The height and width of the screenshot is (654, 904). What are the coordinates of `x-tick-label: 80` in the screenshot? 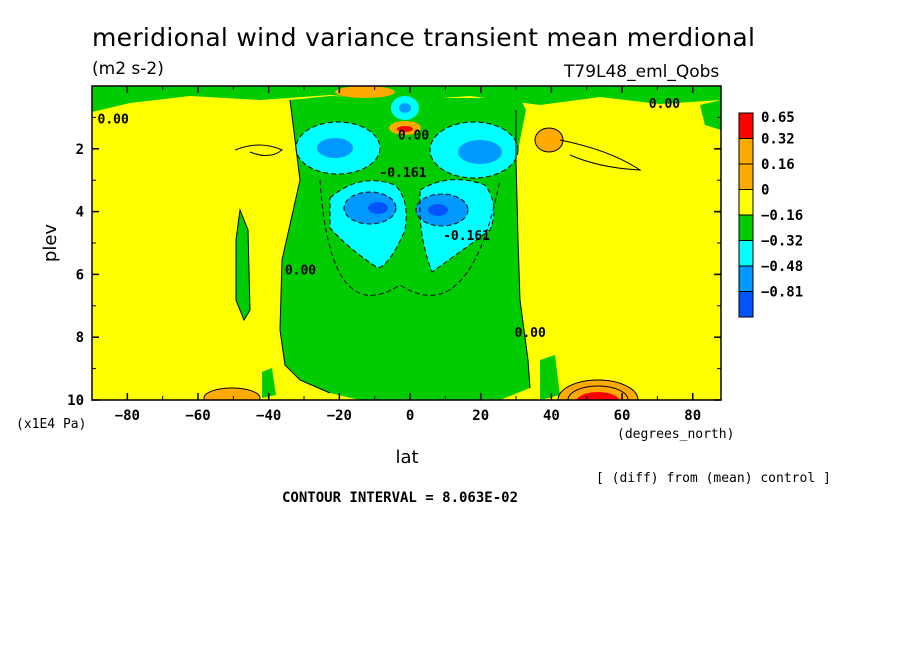 It's located at (692, 416).